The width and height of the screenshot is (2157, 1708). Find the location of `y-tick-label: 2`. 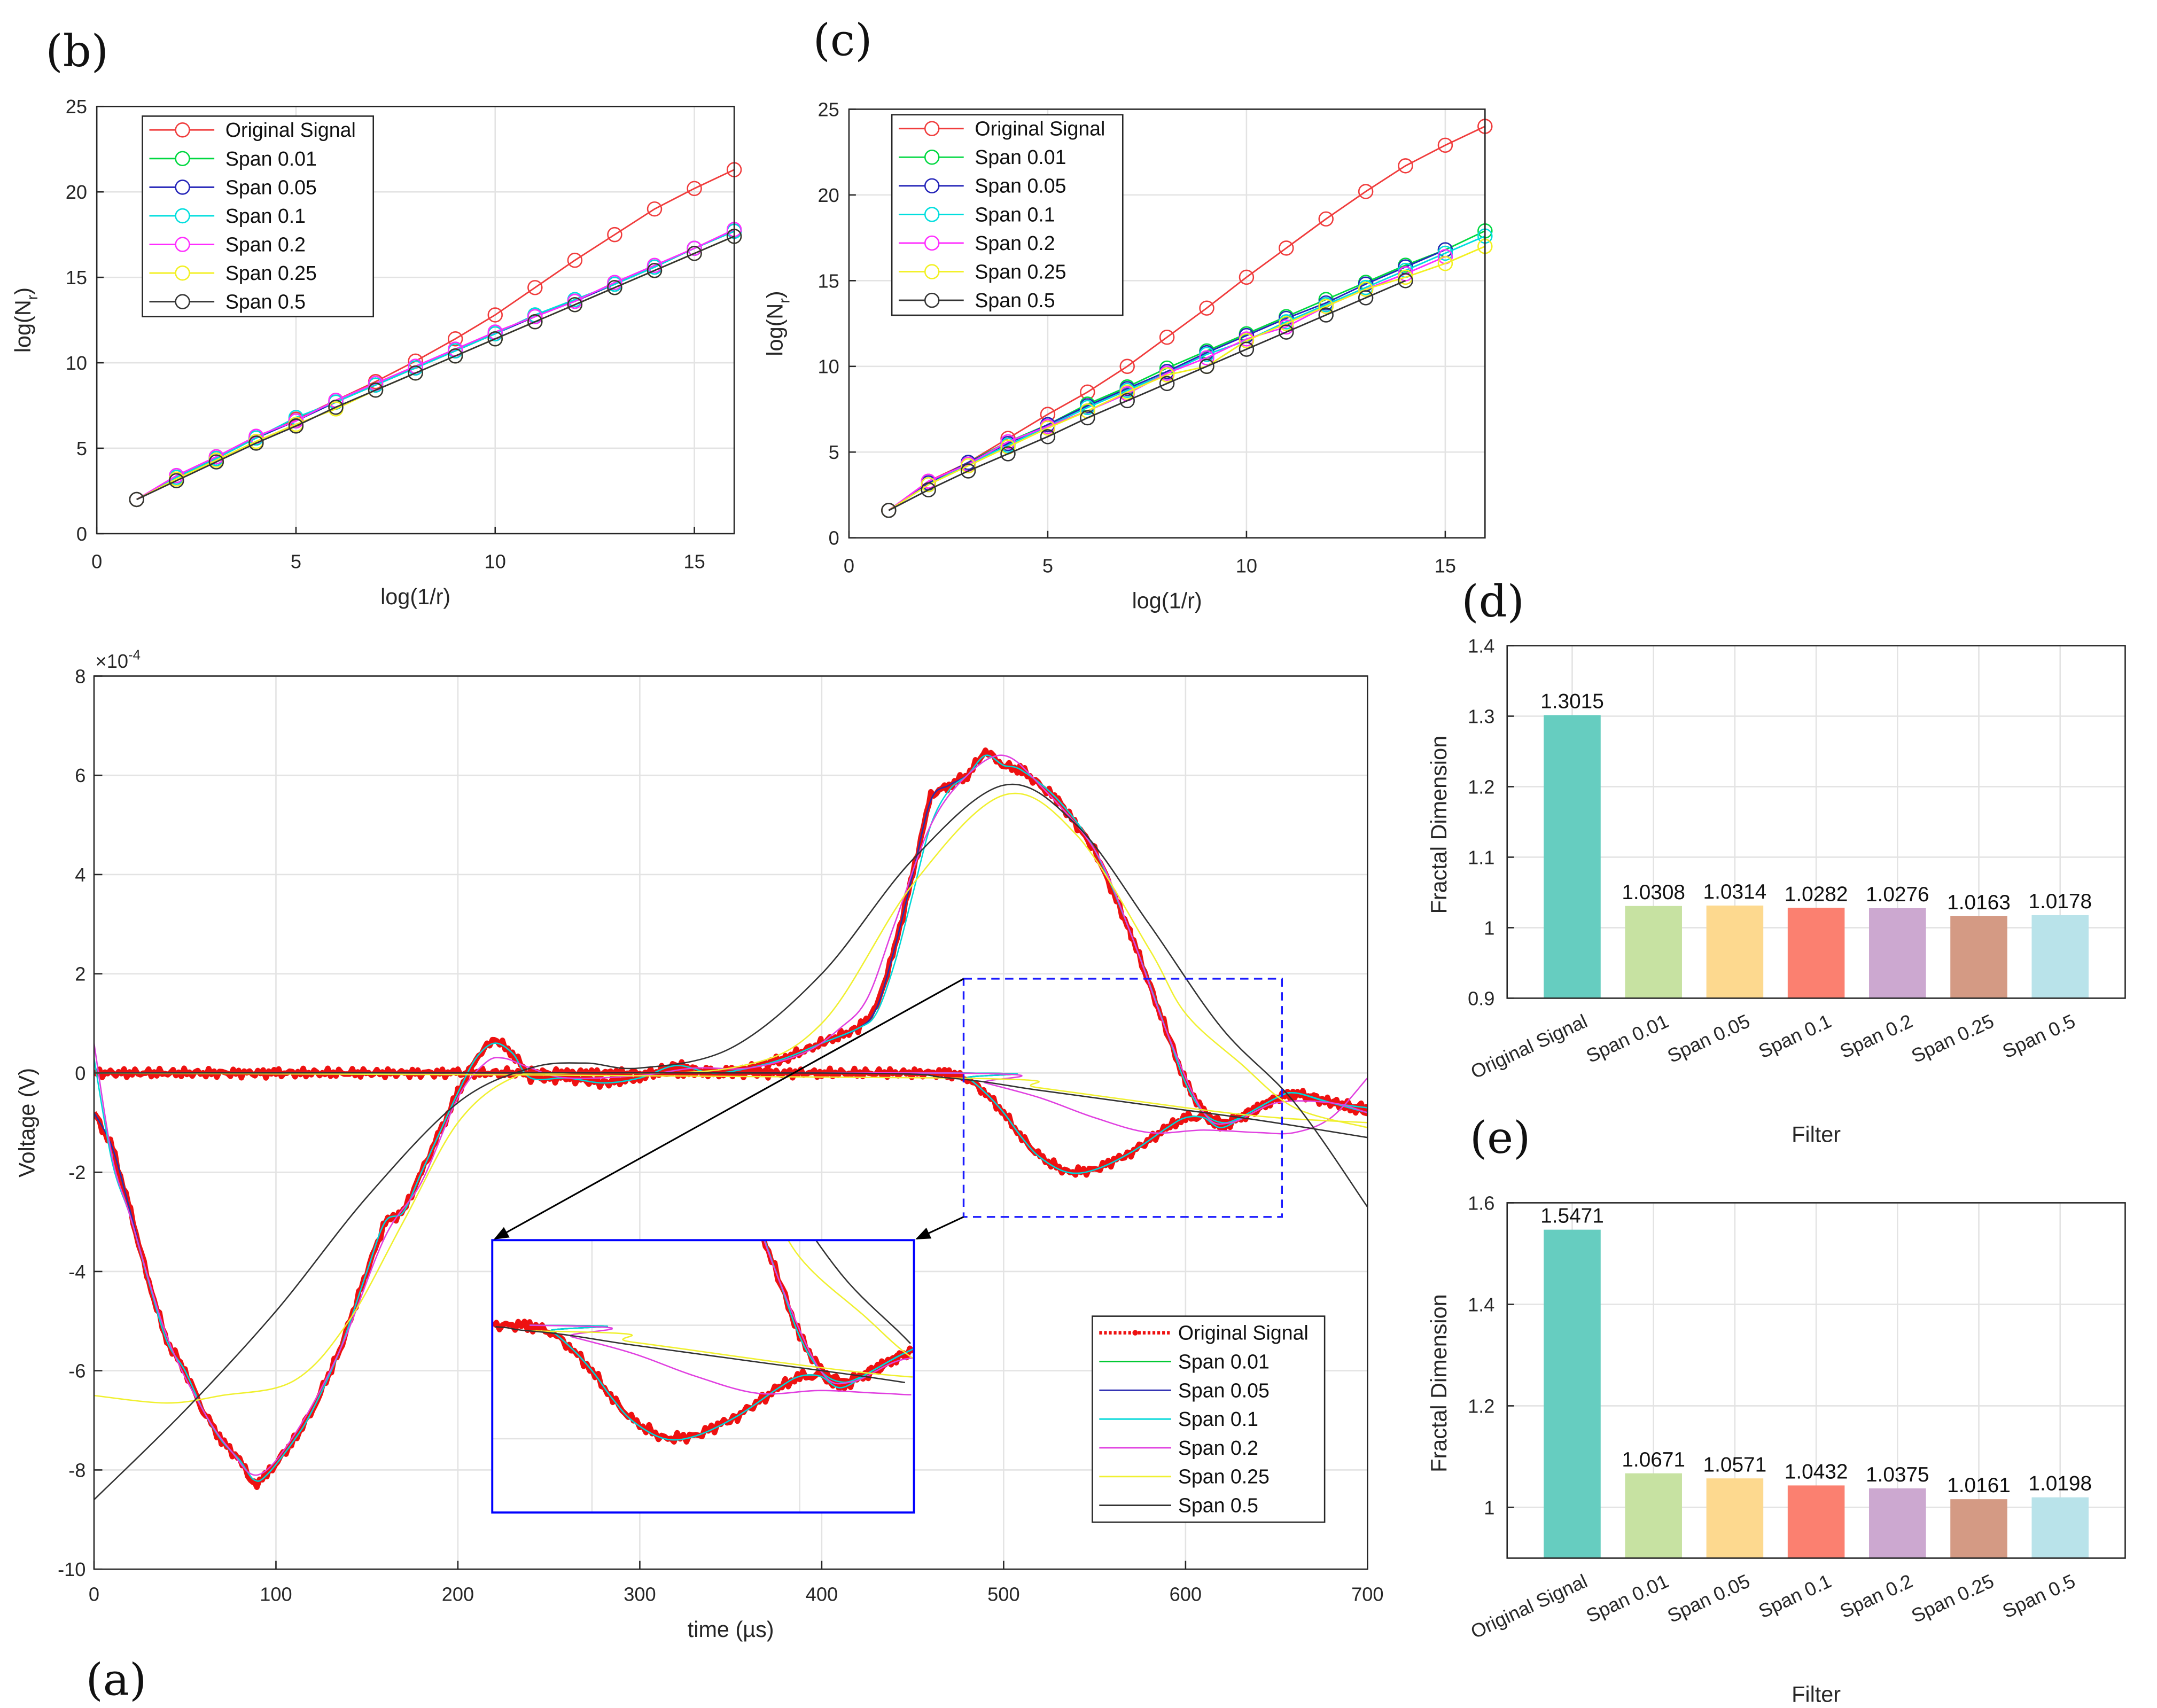

y-tick-label: 2 is located at coordinates (80, 974).